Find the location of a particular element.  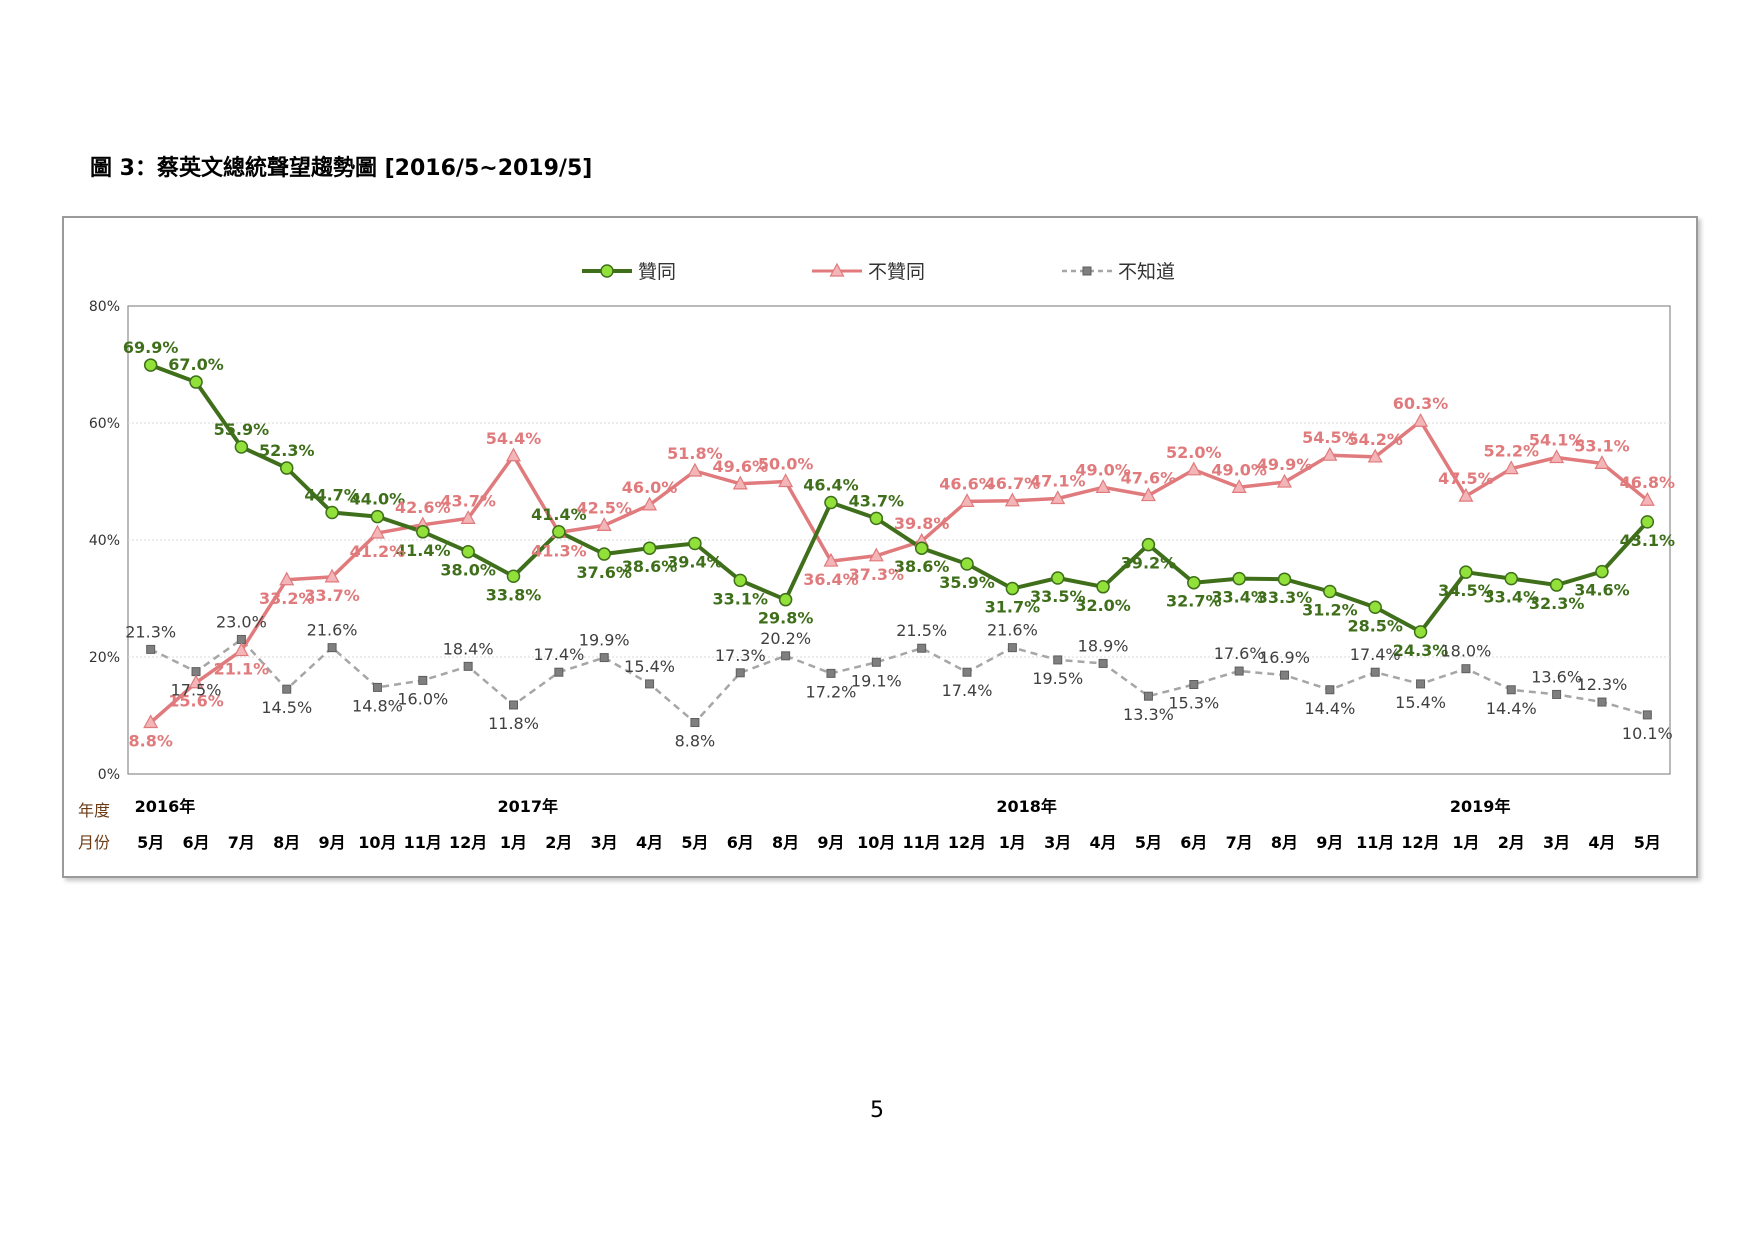

data-label-disapprove: 50.0% is located at coordinates (786, 464).